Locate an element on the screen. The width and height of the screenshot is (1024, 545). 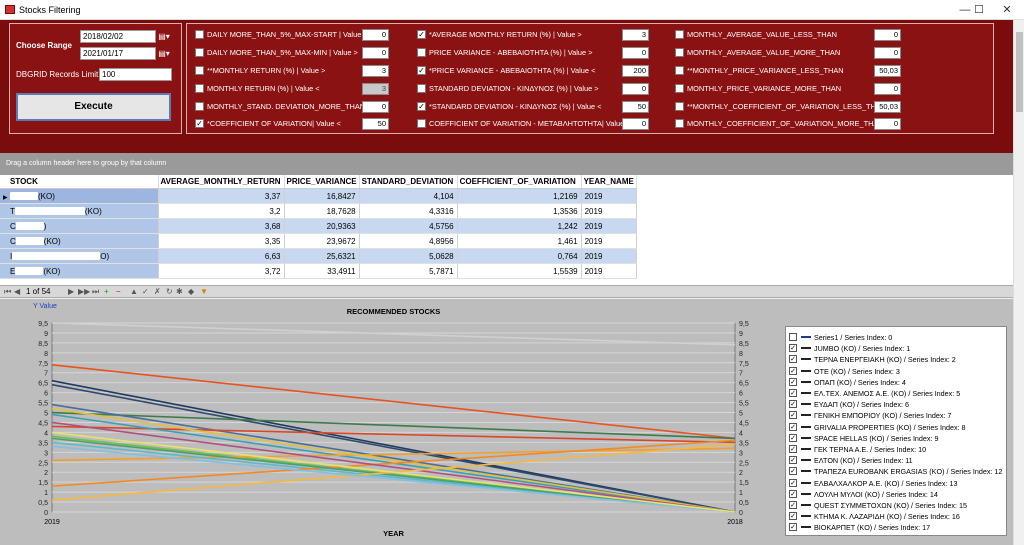
table-cell: 0,764 is located at coordinates (519, 256).